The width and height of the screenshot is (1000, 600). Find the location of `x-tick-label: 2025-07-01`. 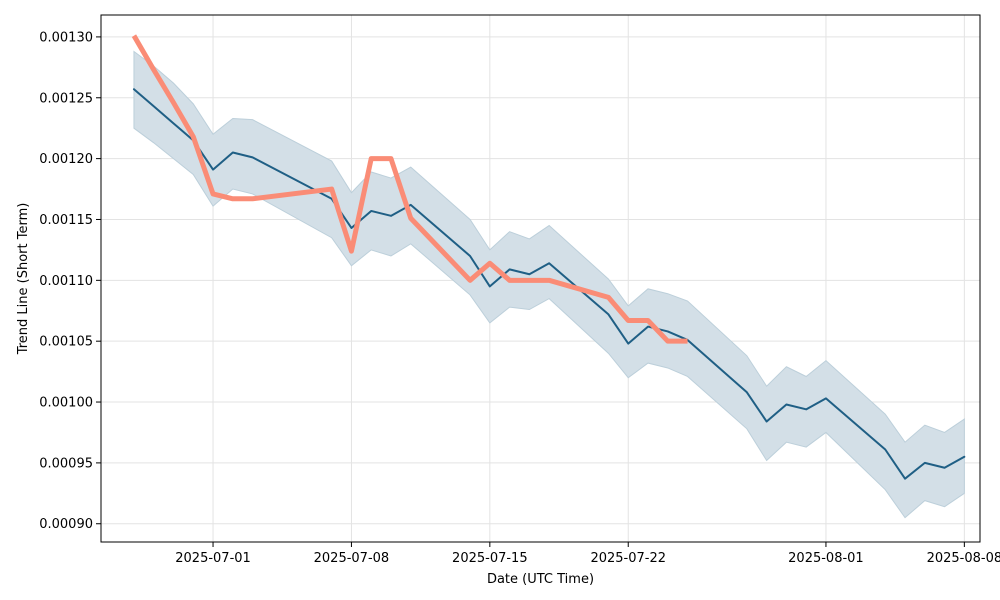

x-tick-label: 2025-07-01 is located at coordinates (213, 558).